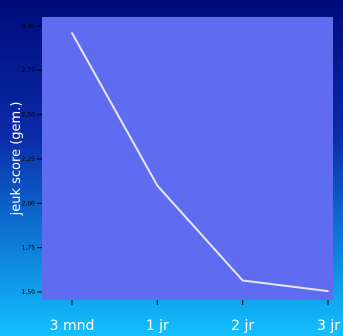 Image resolution: width=343 pixels, height=336 pixels. What do you see at coordinates (29, 70) in the screenshot?
I see `y-tick-label: 2,75` at bounding box center [29, 70].